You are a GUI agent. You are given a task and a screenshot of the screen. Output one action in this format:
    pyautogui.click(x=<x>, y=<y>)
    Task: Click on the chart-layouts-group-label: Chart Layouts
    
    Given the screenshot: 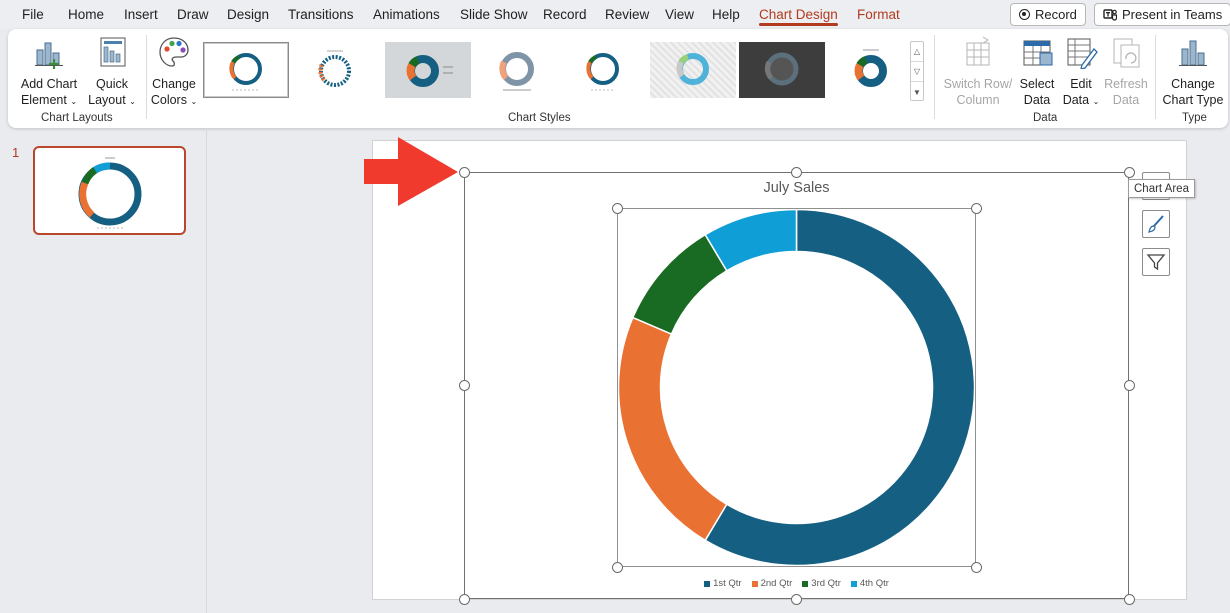 What is the action you would take?
    pyautogui.click(x=77, y=118)
    